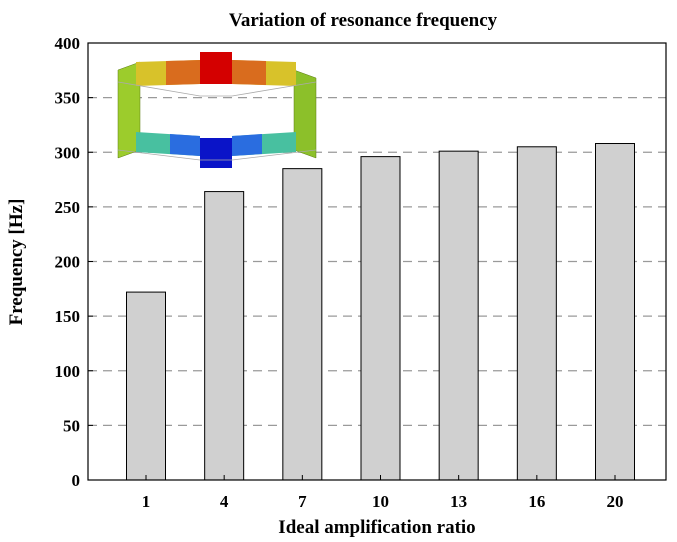 The width and height of the screenshot is (677, 542). Describe the element at coordinates (376, 527) in the screenshot. I see `x-axis-label: Ideal amplification ratio` at that location.